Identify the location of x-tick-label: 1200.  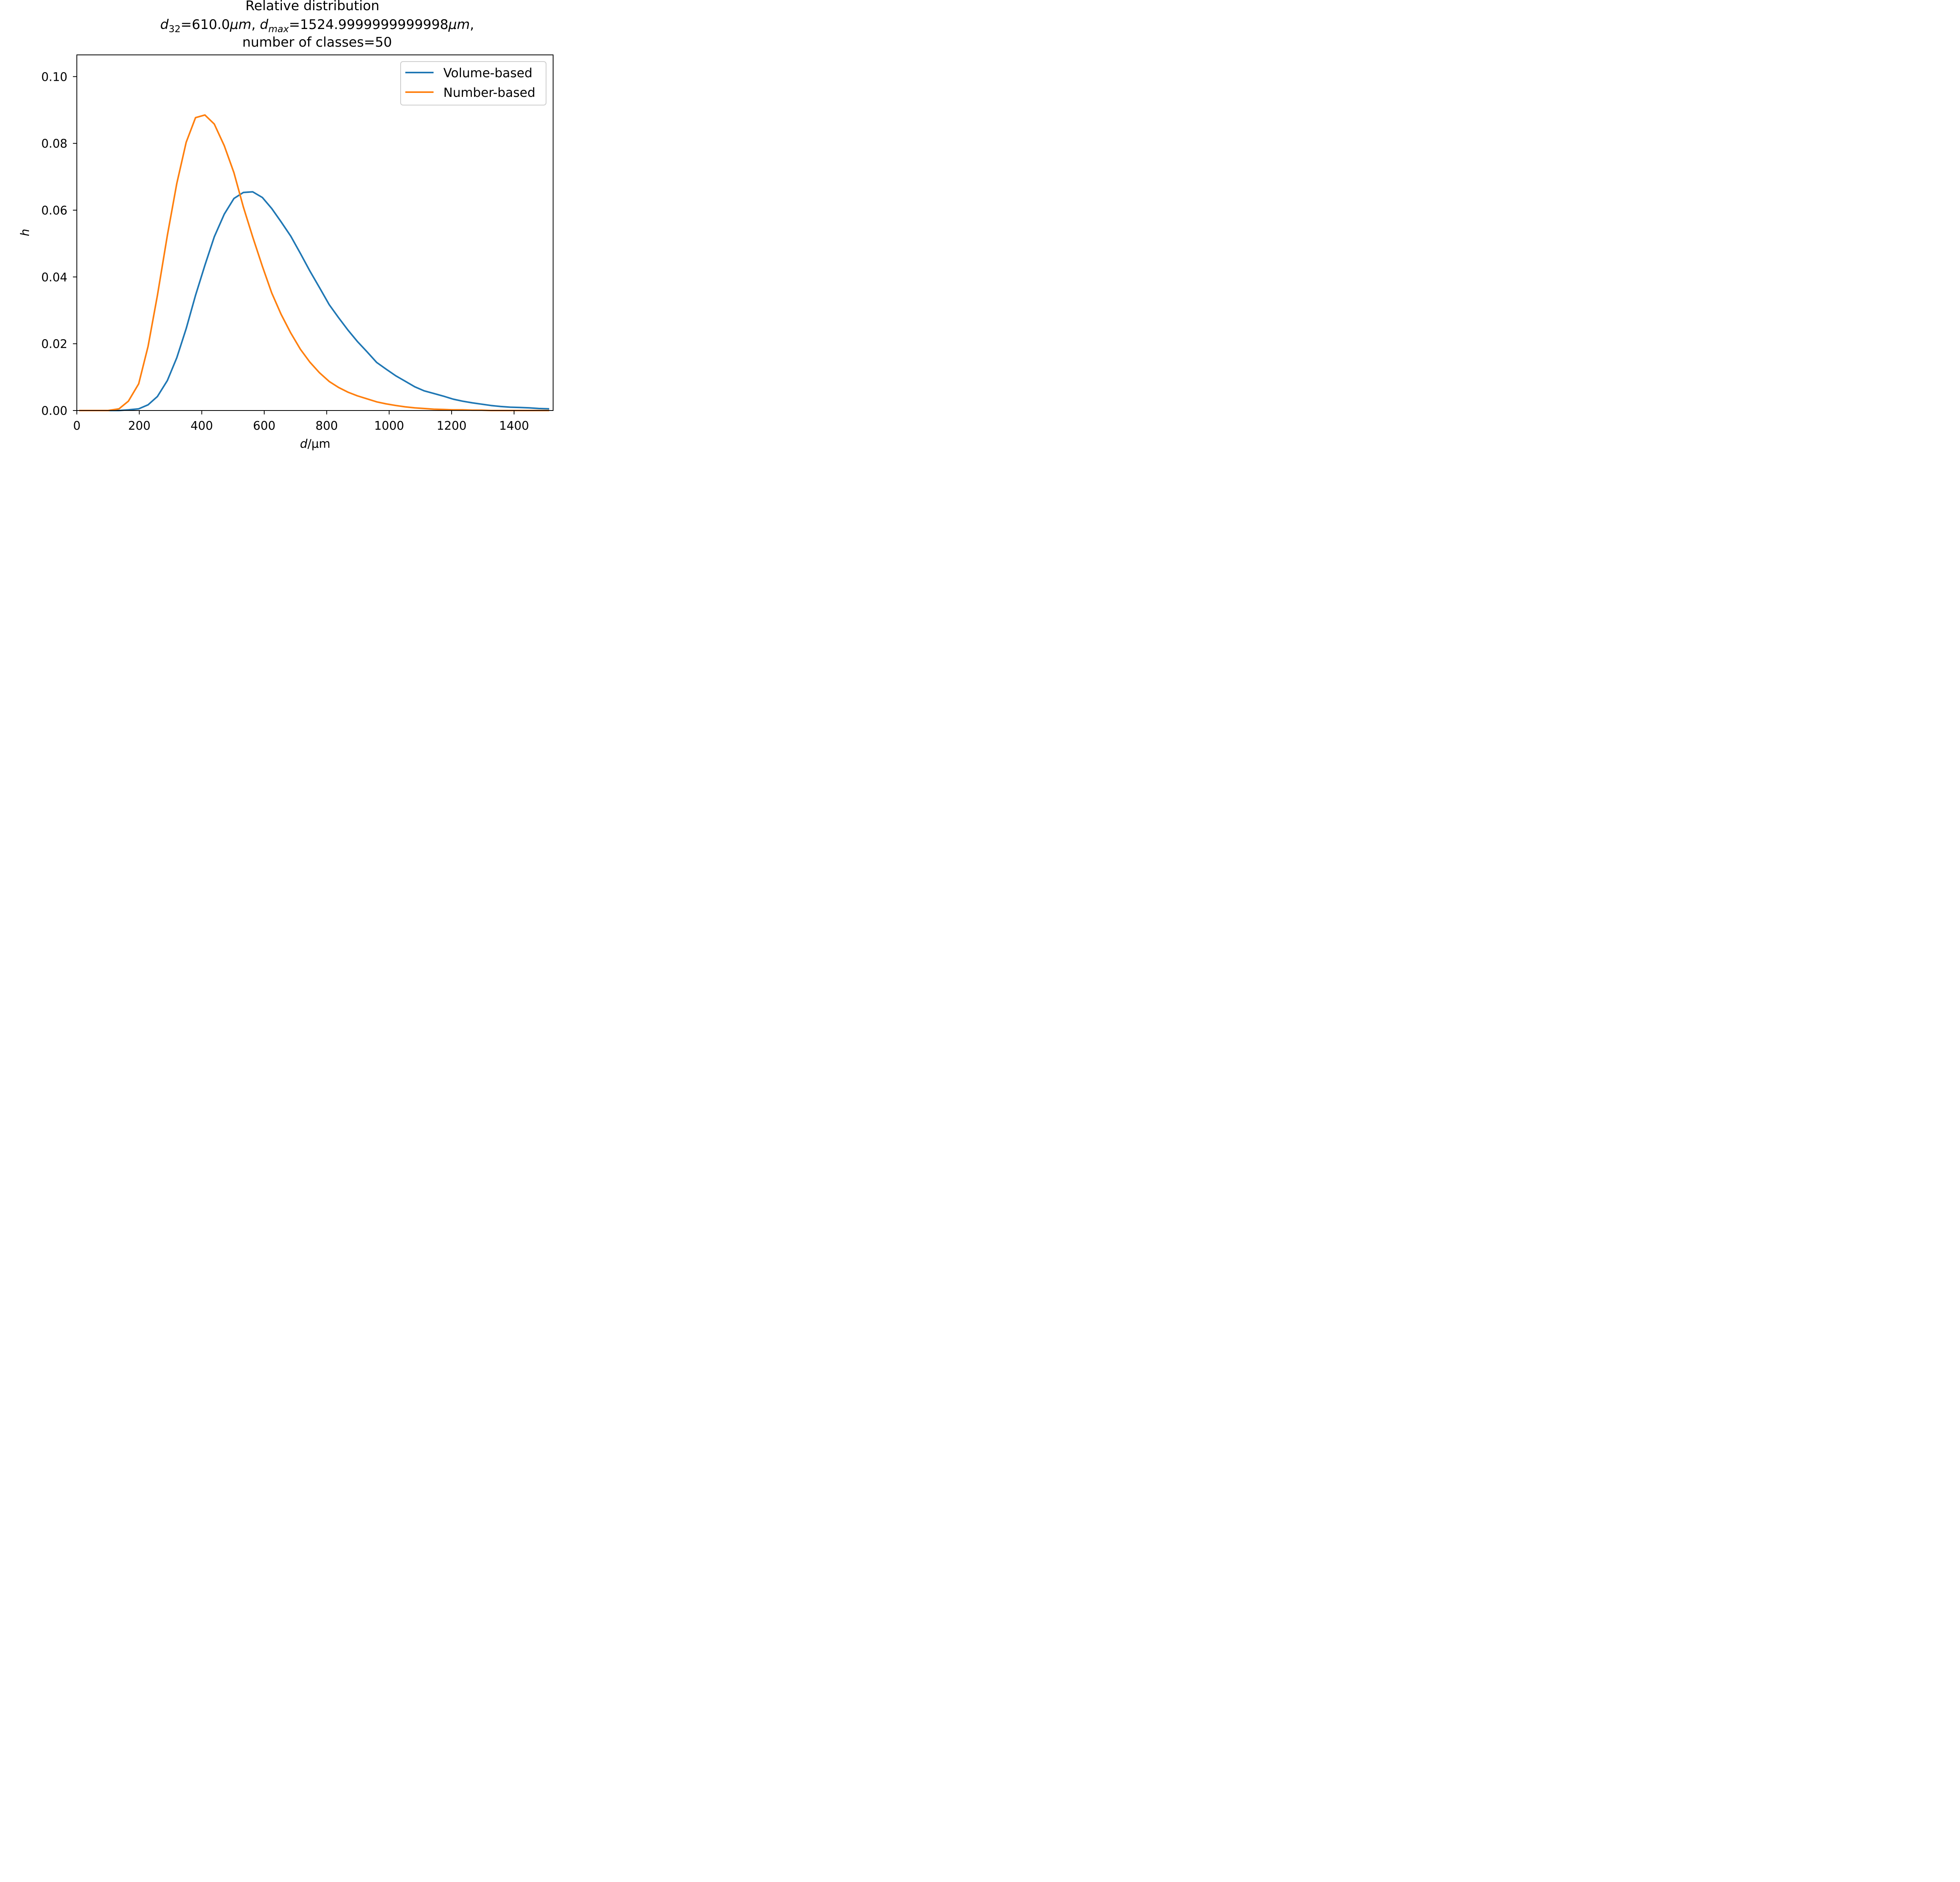
(451, 426).